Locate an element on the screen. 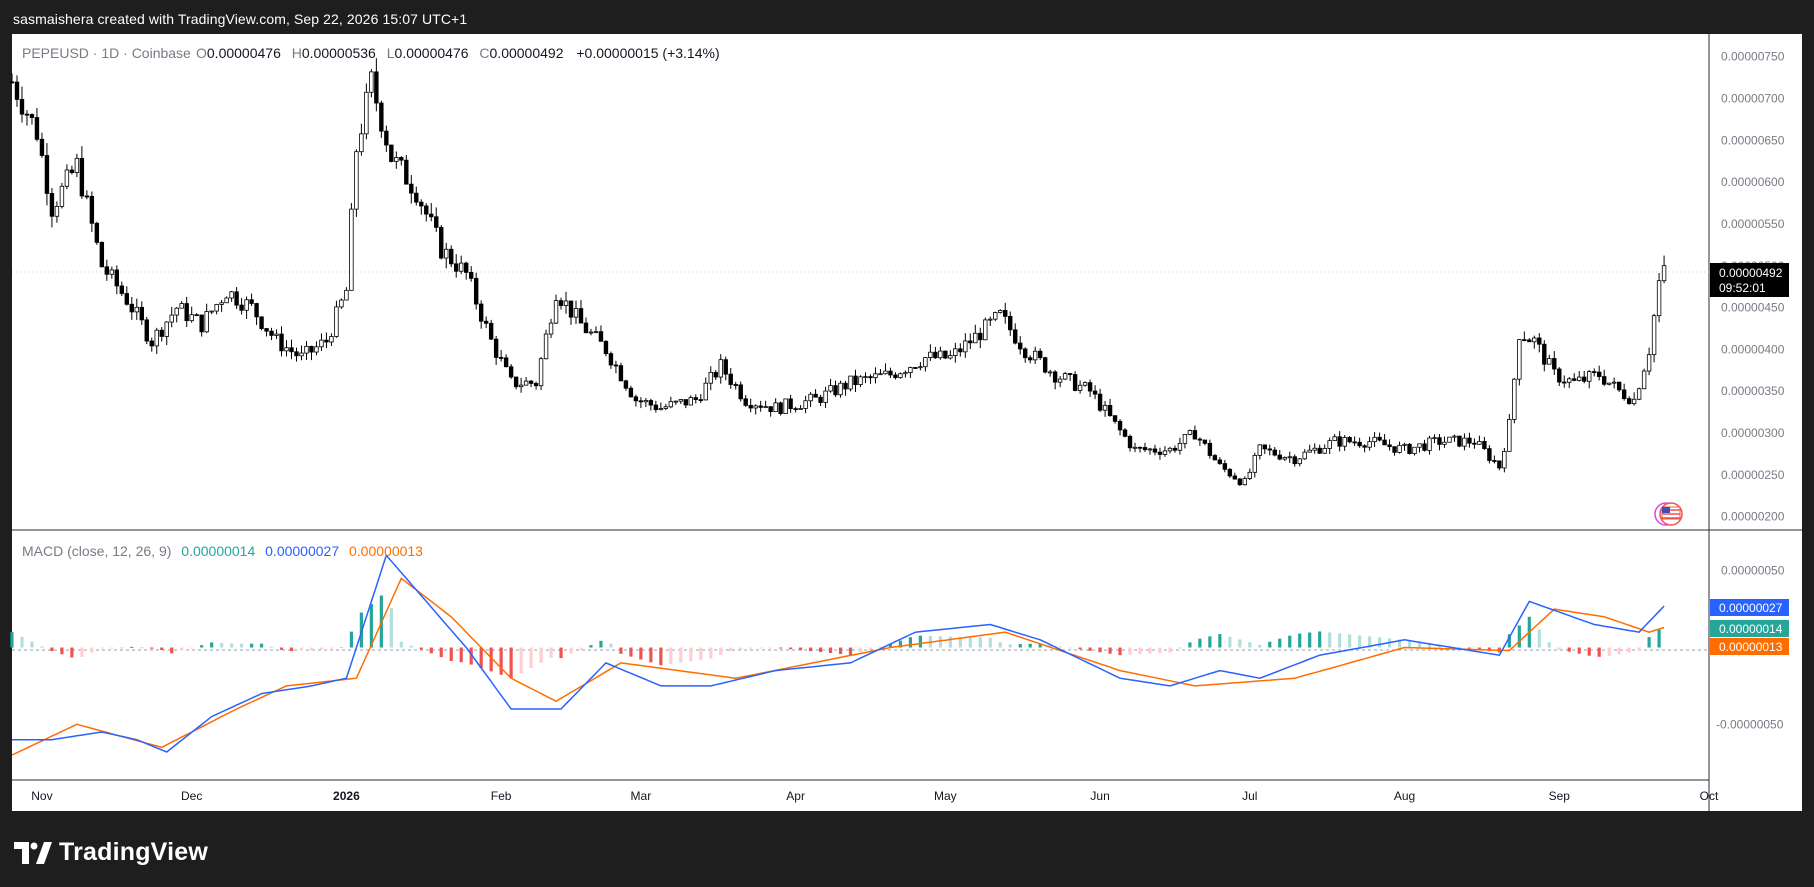  time-axis: Nov Dec 2026 Feb Mar Apr May Jun Jul Aug Sep Oct is located at coordinates (875, 796).